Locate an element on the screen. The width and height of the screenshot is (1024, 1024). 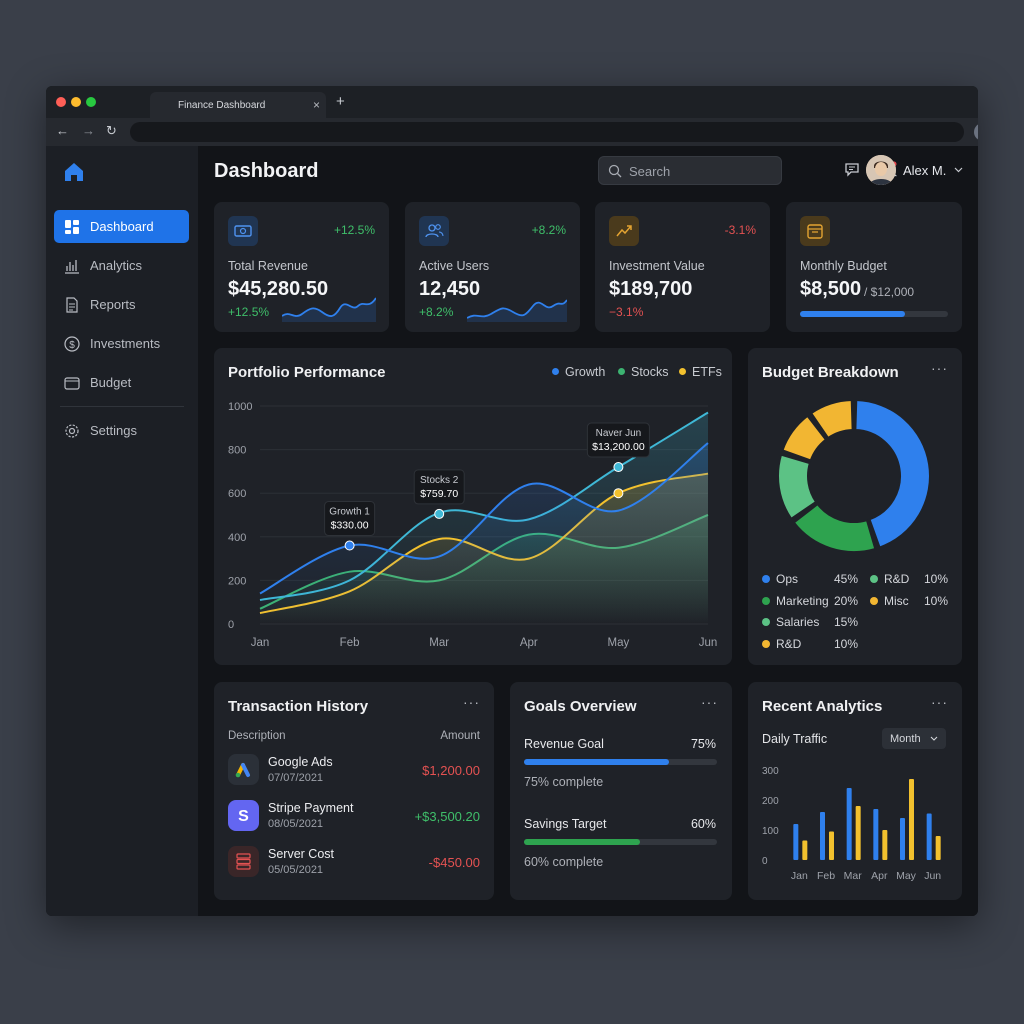
stat-sub-delta: +12.5% is located at coordinates (249, 312).